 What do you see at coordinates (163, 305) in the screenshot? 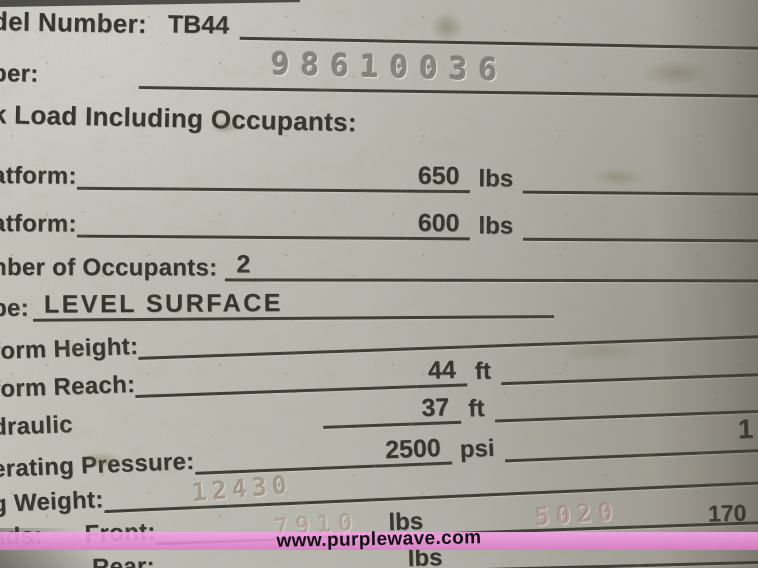
I see `surface-type-value: LEVEL SURFACE` at bounding box center [163, 305].